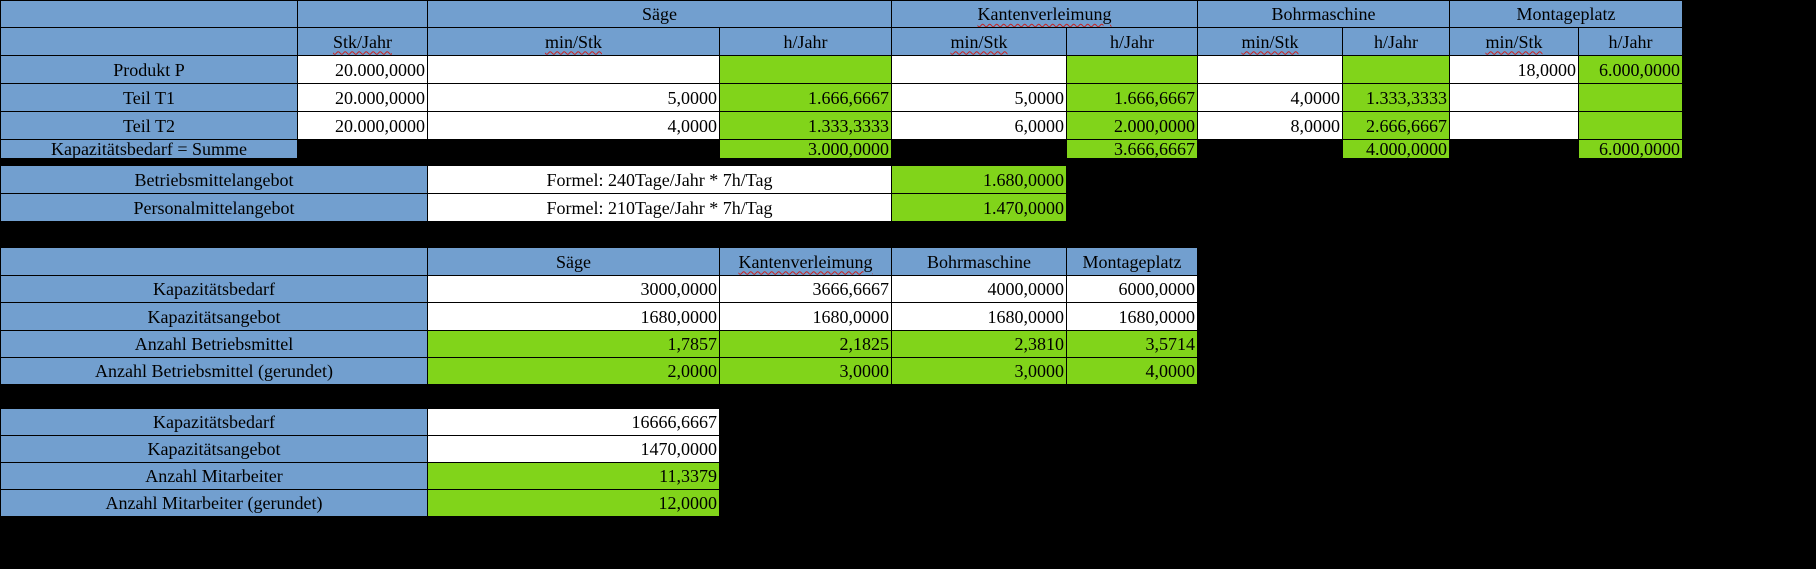 The width and height of the screenshot is (1816, 569). What do you see at coordinates (149, 125) in the screenshot?
I see `table1-row-2-col-0: Teil T2` at bounding box center [149, 125].